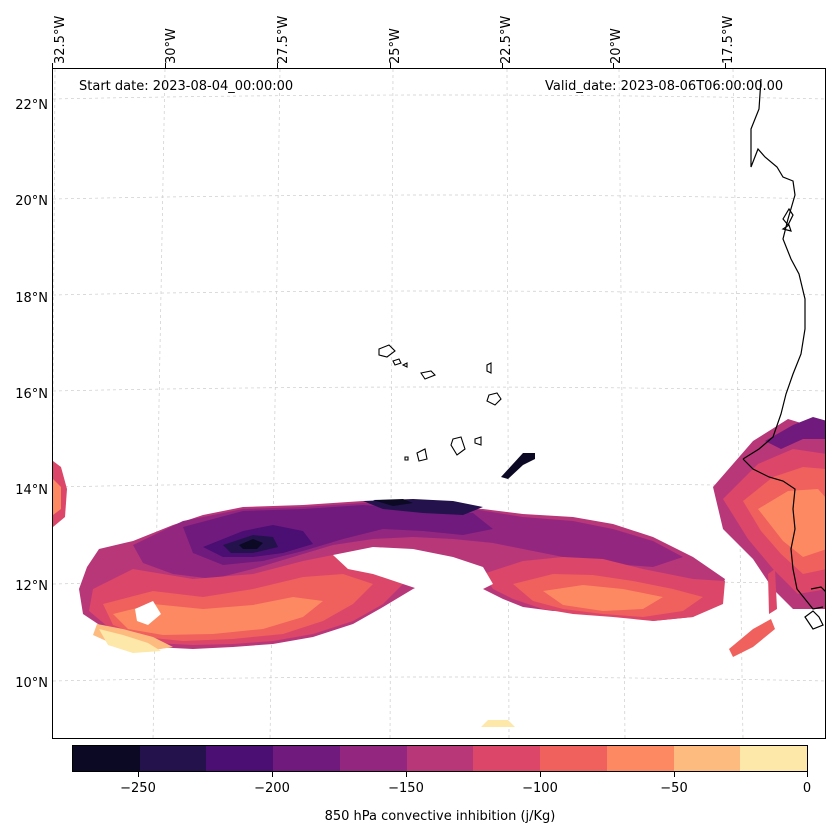 The width and height of the screenshot is (837, 836). What do you see at coordinates (728, 39) in the screenshot?
I see `lon-label: 17.5°W` at bounding box center [728, 39].